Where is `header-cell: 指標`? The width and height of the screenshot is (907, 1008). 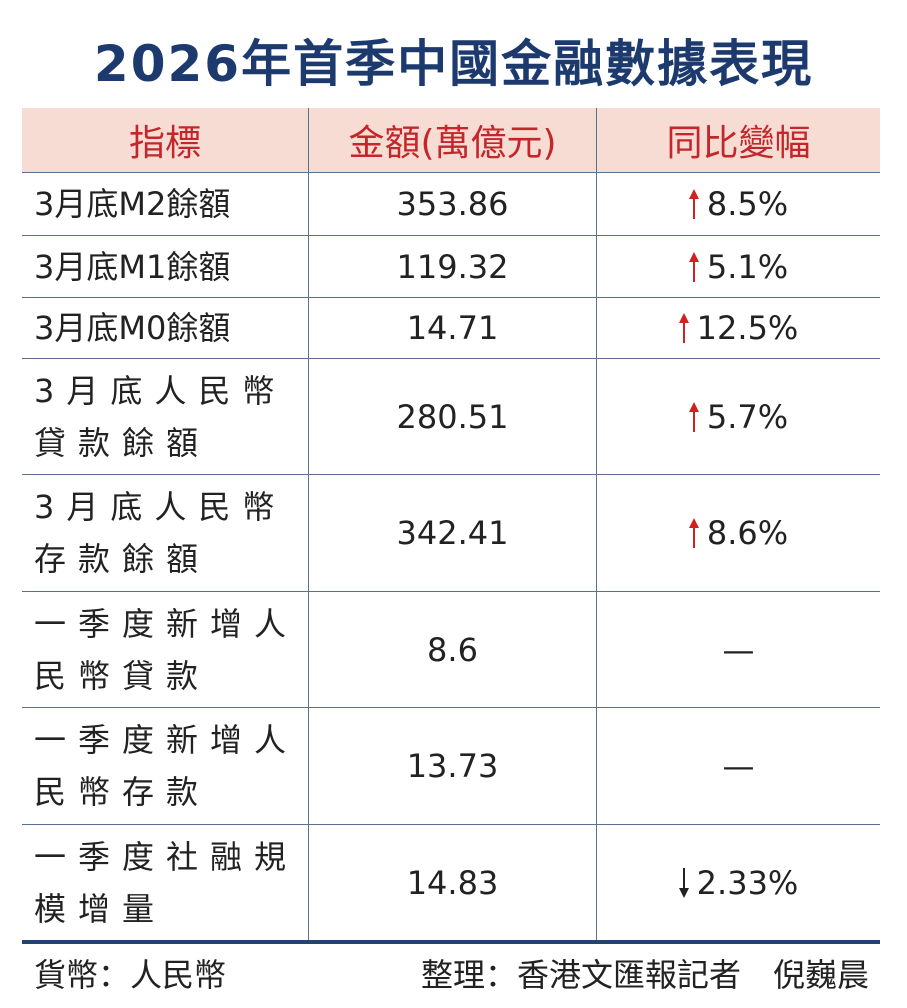
header-cell: 指標 is located at coordinates (165, 140).